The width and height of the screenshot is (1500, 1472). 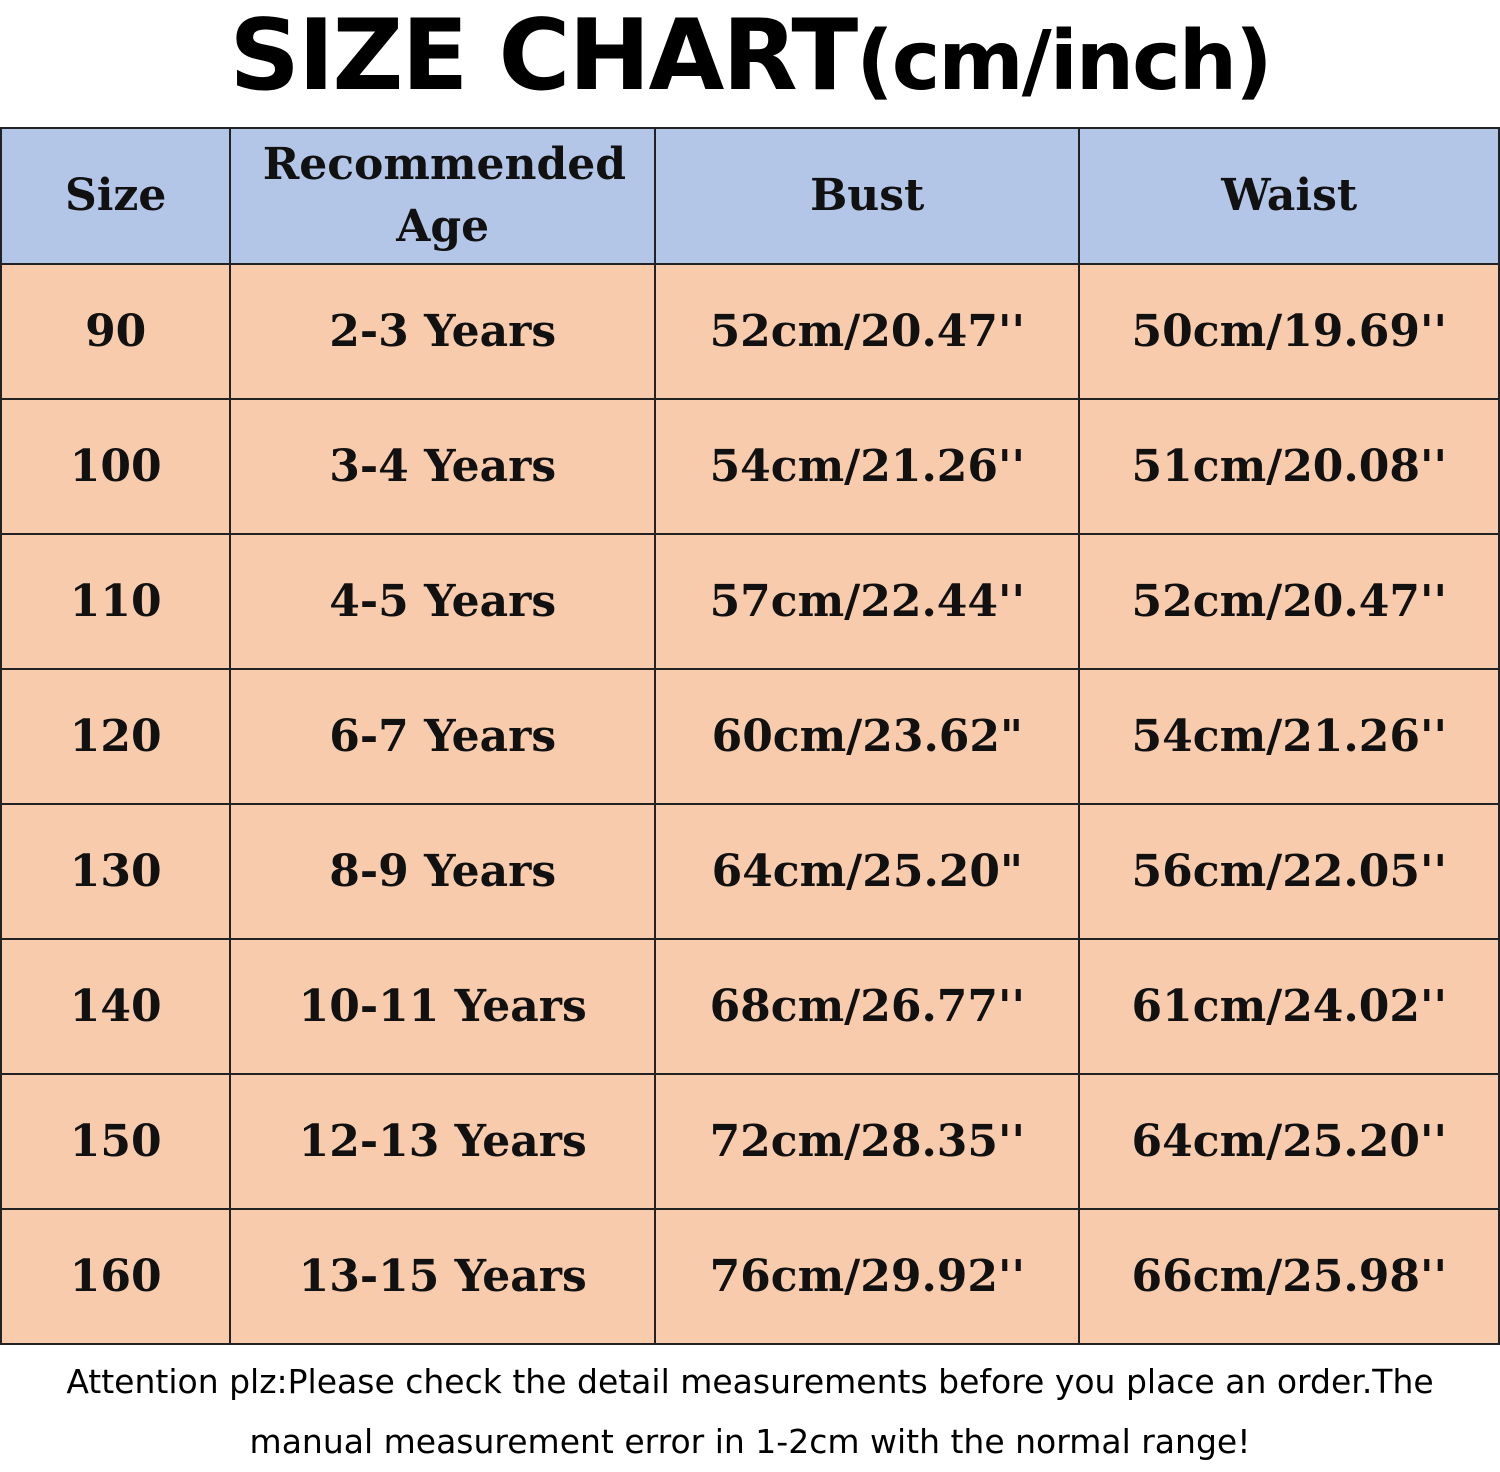 I want to click on cell-bust: 76cm/29.92'', so click(x=867, y=1276).